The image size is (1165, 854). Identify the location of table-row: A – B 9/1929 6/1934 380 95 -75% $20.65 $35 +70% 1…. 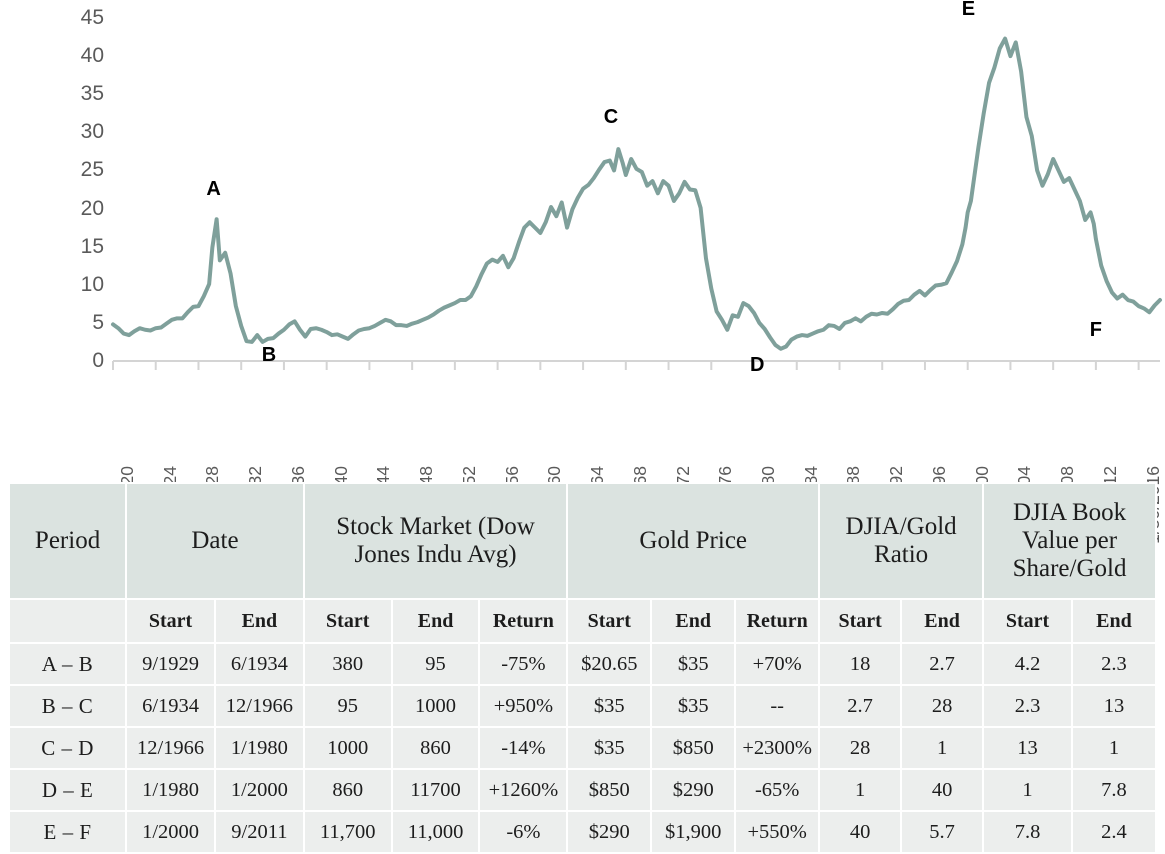
(582, 664).